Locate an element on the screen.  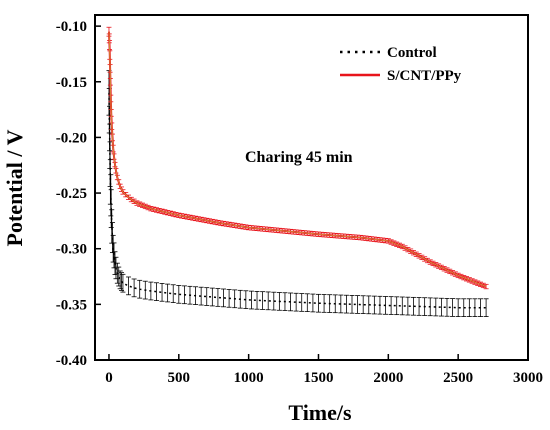
y-tick-label: -0.25 is located at coordinates (71, 194).